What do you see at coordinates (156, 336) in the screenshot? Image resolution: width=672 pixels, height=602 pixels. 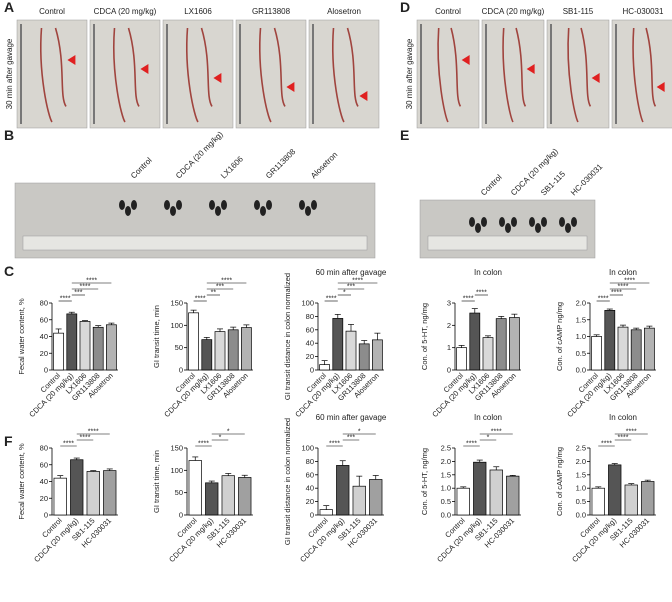 I see `y-axis-label: GI transit time, min` at bounding box center [156, 336].